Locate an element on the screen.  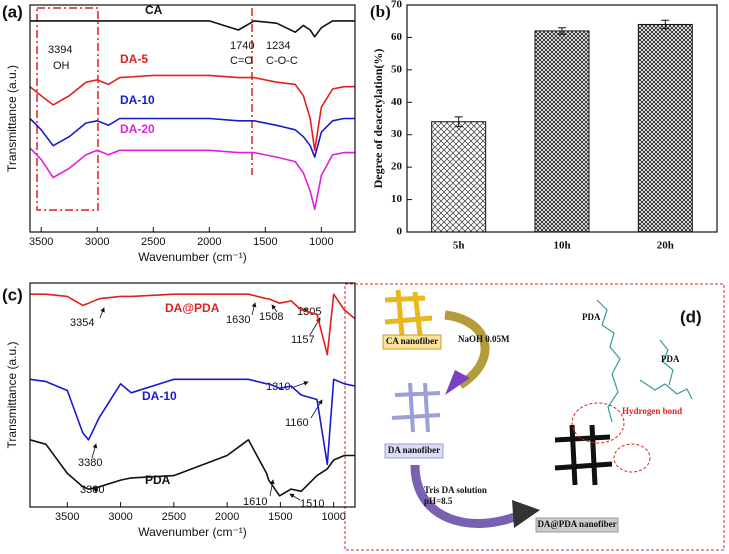
diagram-label: DA nanofiber is located at coordinates (414, 450).